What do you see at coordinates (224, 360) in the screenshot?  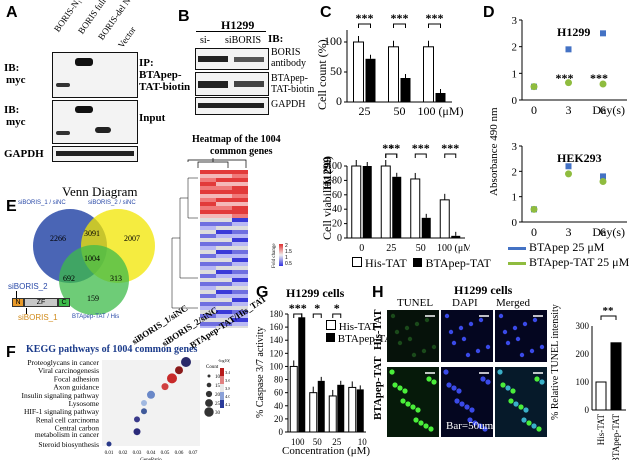 I see `legend-title: -log10(pvalue)` at bounding box center [224, 360].